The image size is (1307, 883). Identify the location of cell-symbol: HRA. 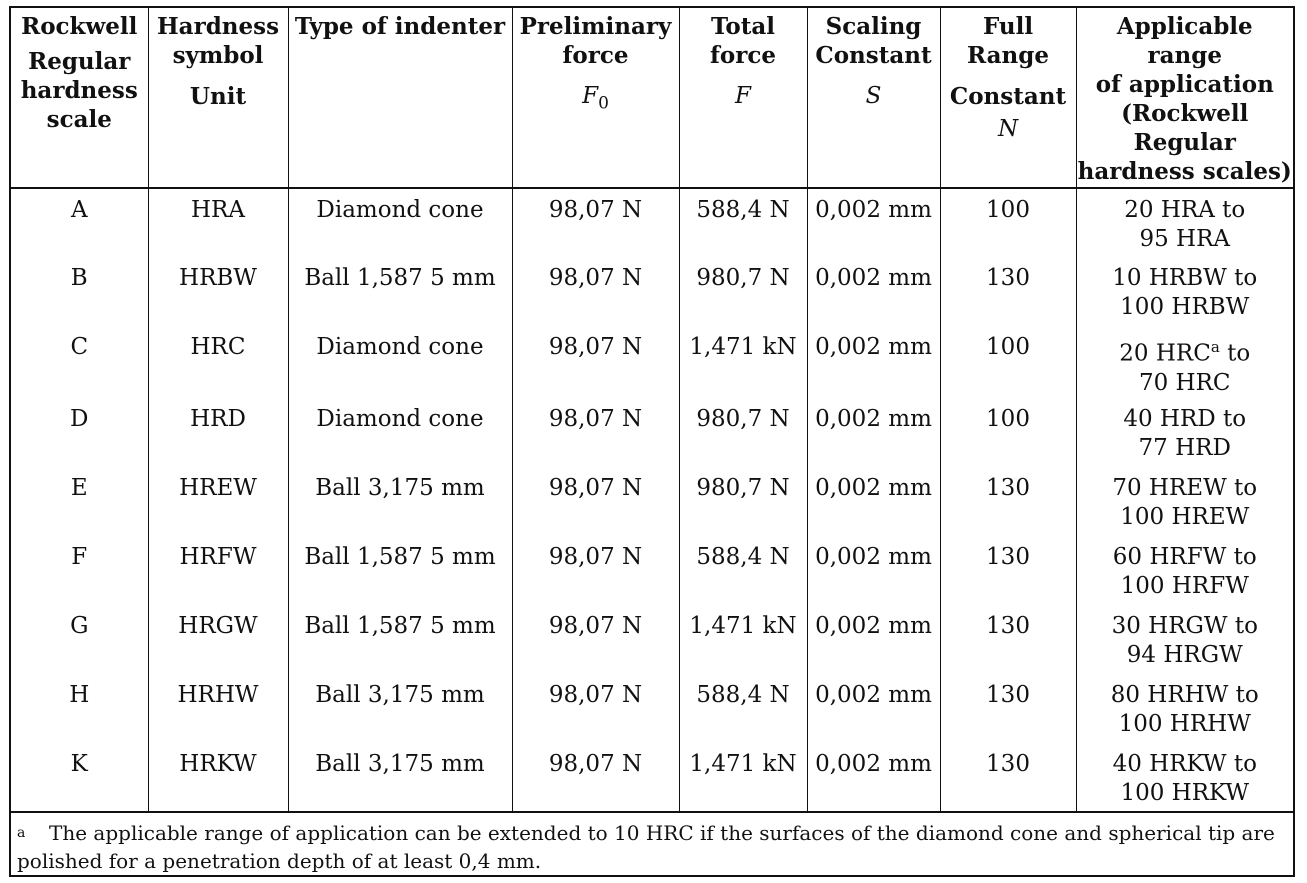
(217, 222).